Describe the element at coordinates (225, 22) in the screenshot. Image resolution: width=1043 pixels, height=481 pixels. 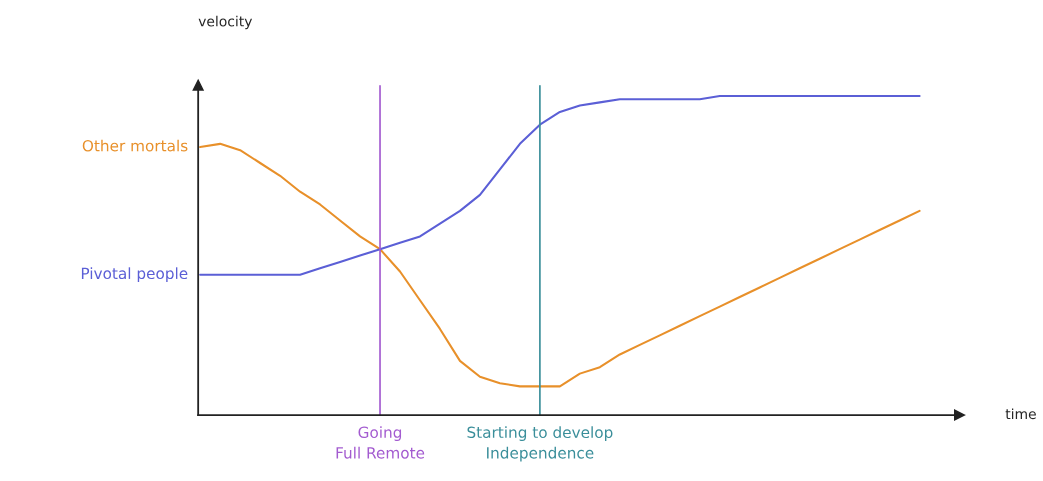
I see `y-axis-title: velocity` at that location.